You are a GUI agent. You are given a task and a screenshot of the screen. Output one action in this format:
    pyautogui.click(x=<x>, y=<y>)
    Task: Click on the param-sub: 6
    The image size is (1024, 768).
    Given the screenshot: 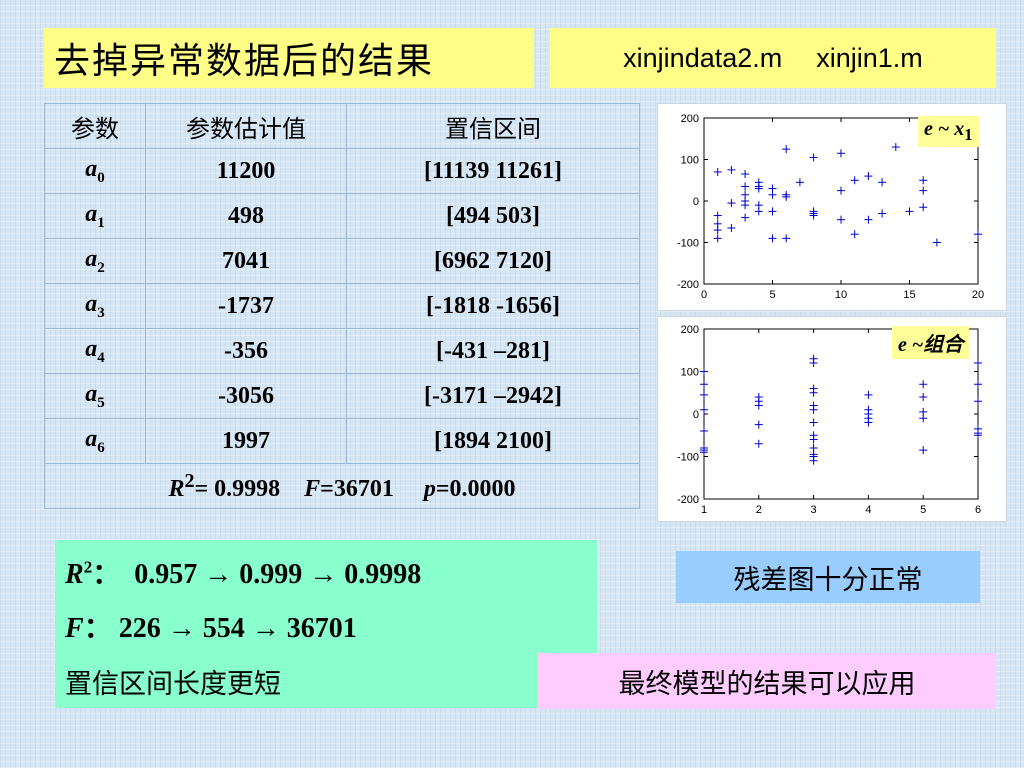 What is the action you would take?
    pyautogui.click(x=101, y=447)
    